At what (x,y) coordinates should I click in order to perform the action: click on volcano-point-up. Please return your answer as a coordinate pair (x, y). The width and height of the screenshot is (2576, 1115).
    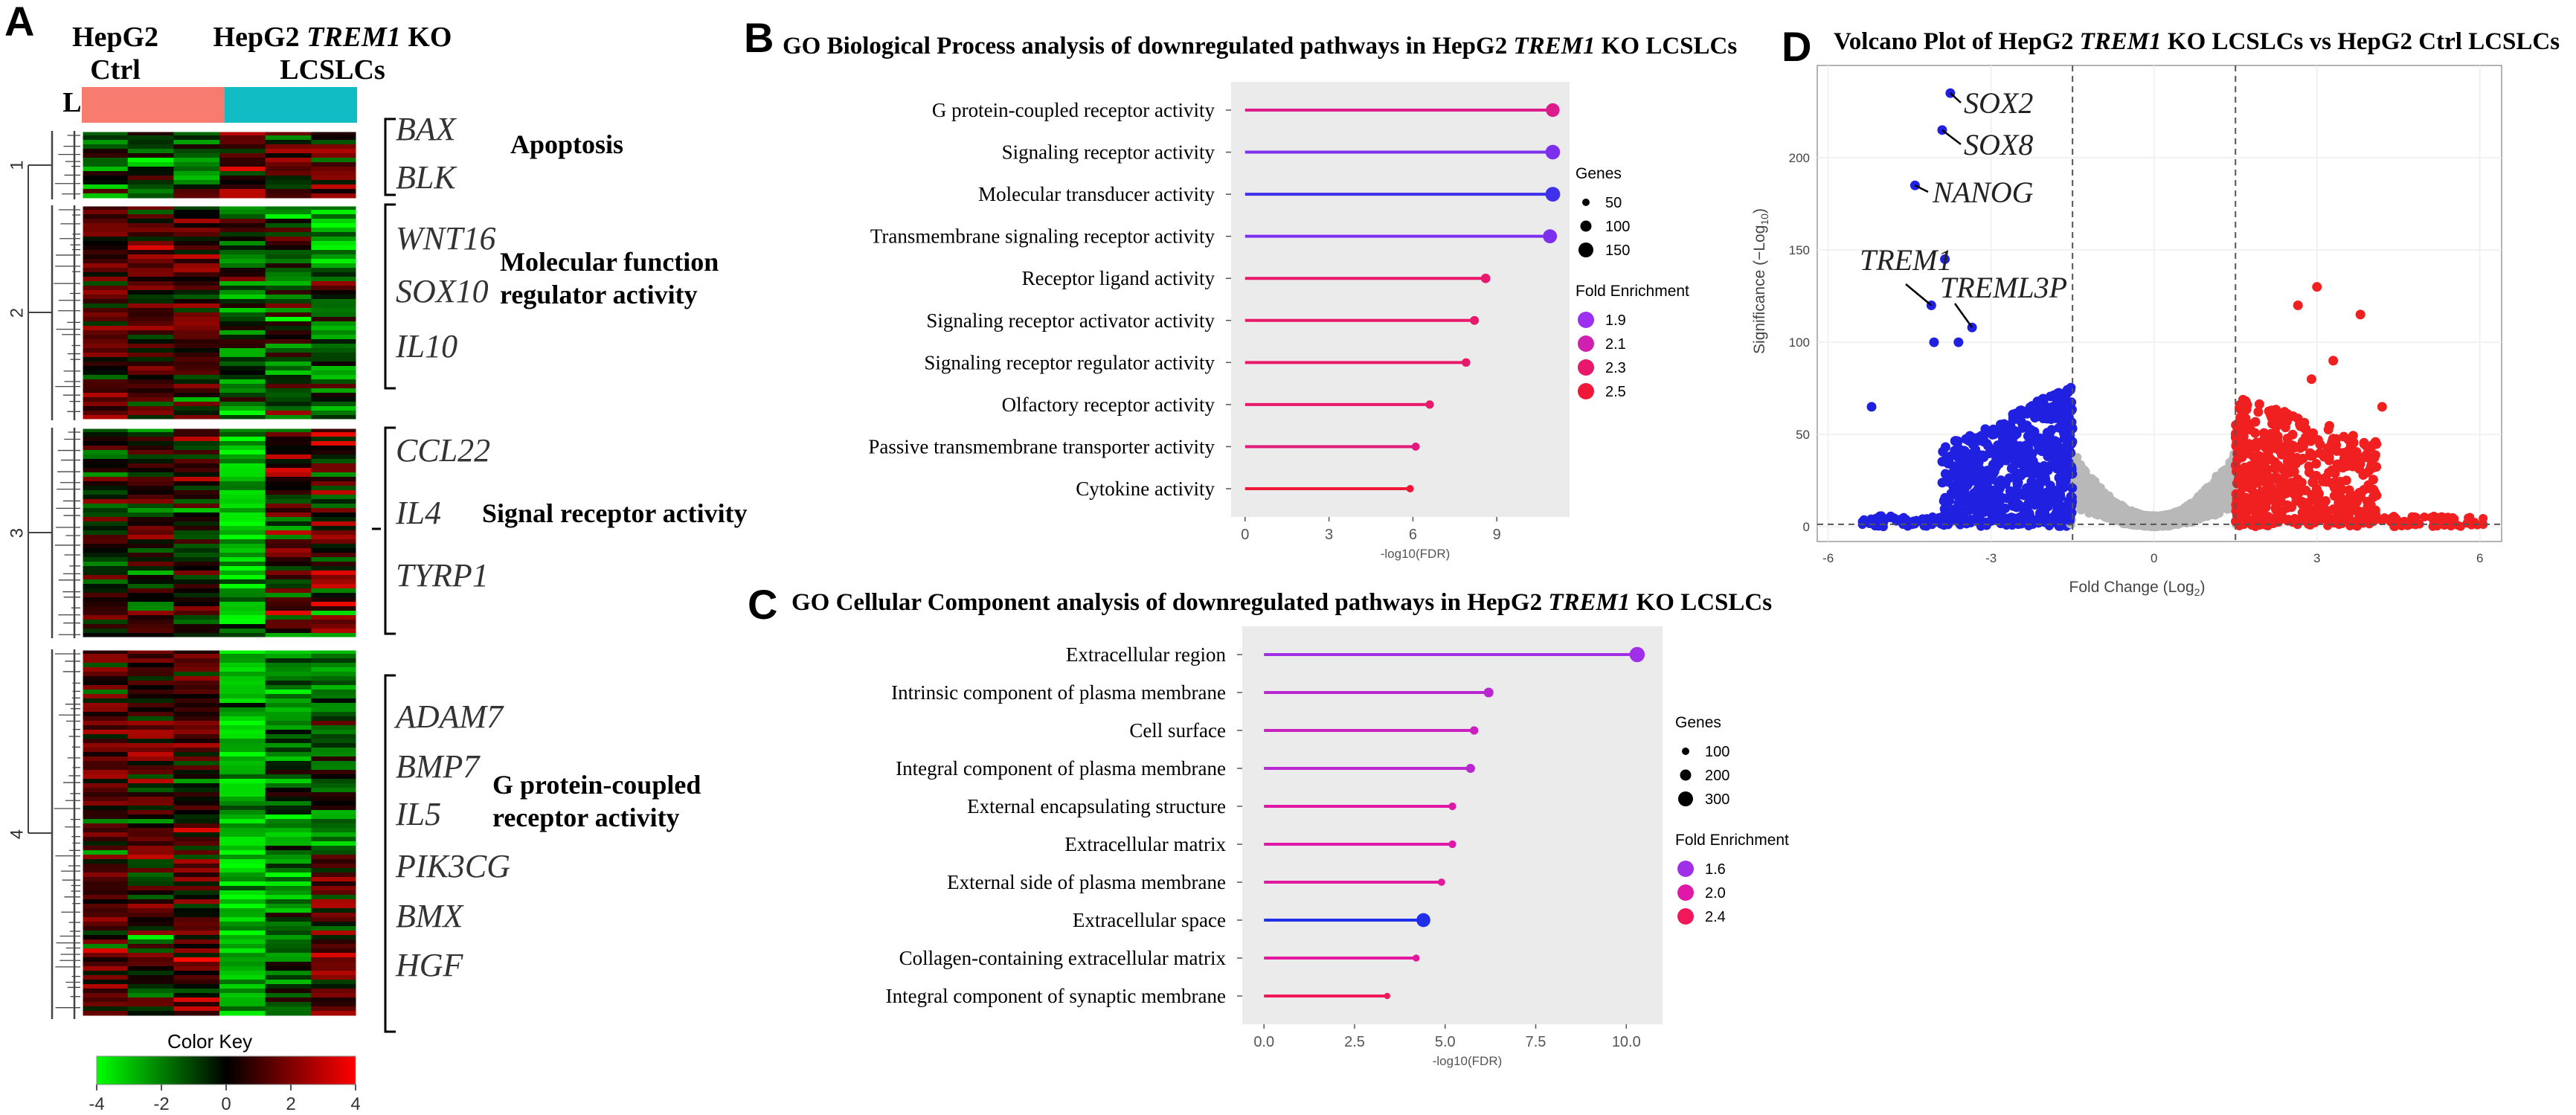
    Looking at the image, I should click on (2318, 500).